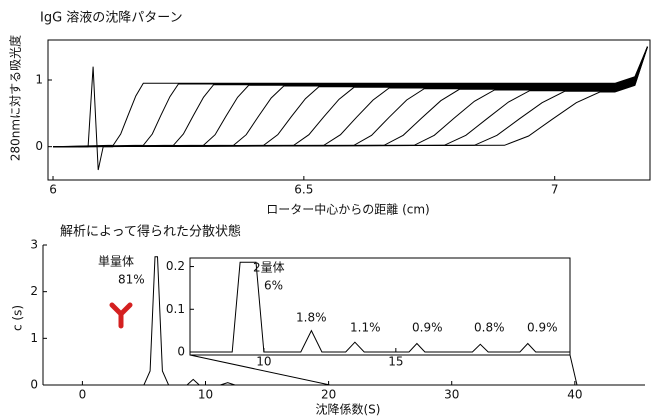  What do you see at coordinates (150, 232) in the screenshot?
I see `chart-title: 解析によって得られた分散状態` at bounding box center [150, 232].